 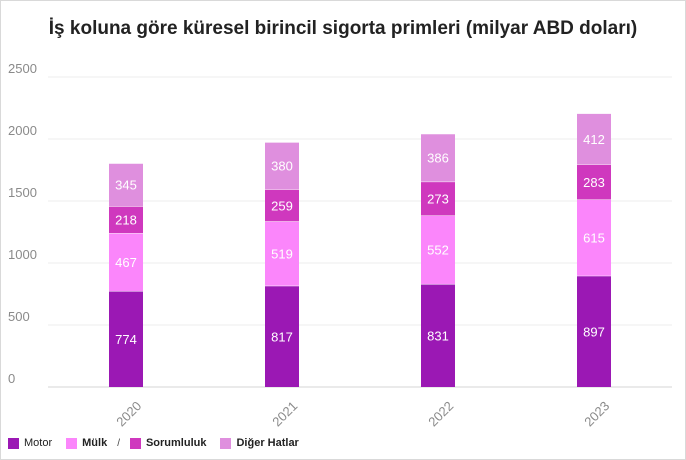 I want to click on y-tick-label: 1500, so click(x=22, y=192).